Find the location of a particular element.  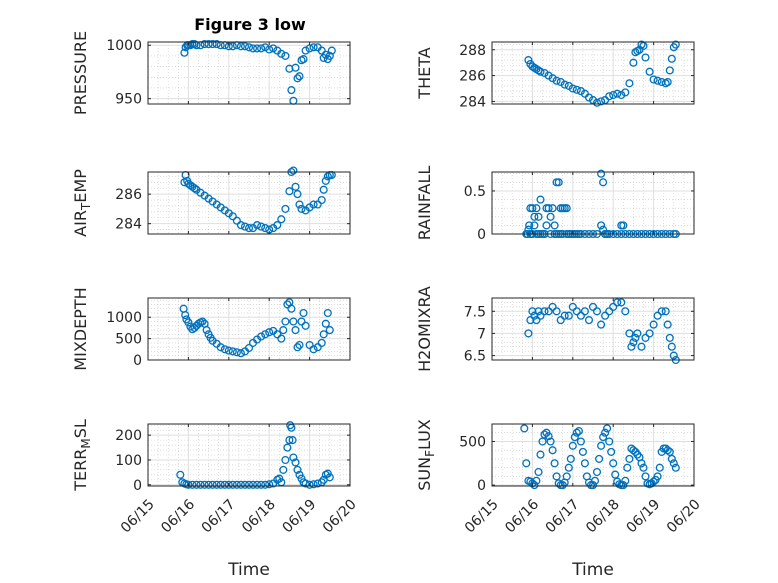

subplot-7-ytick-label: 0 is located at coordinates (137, 486).